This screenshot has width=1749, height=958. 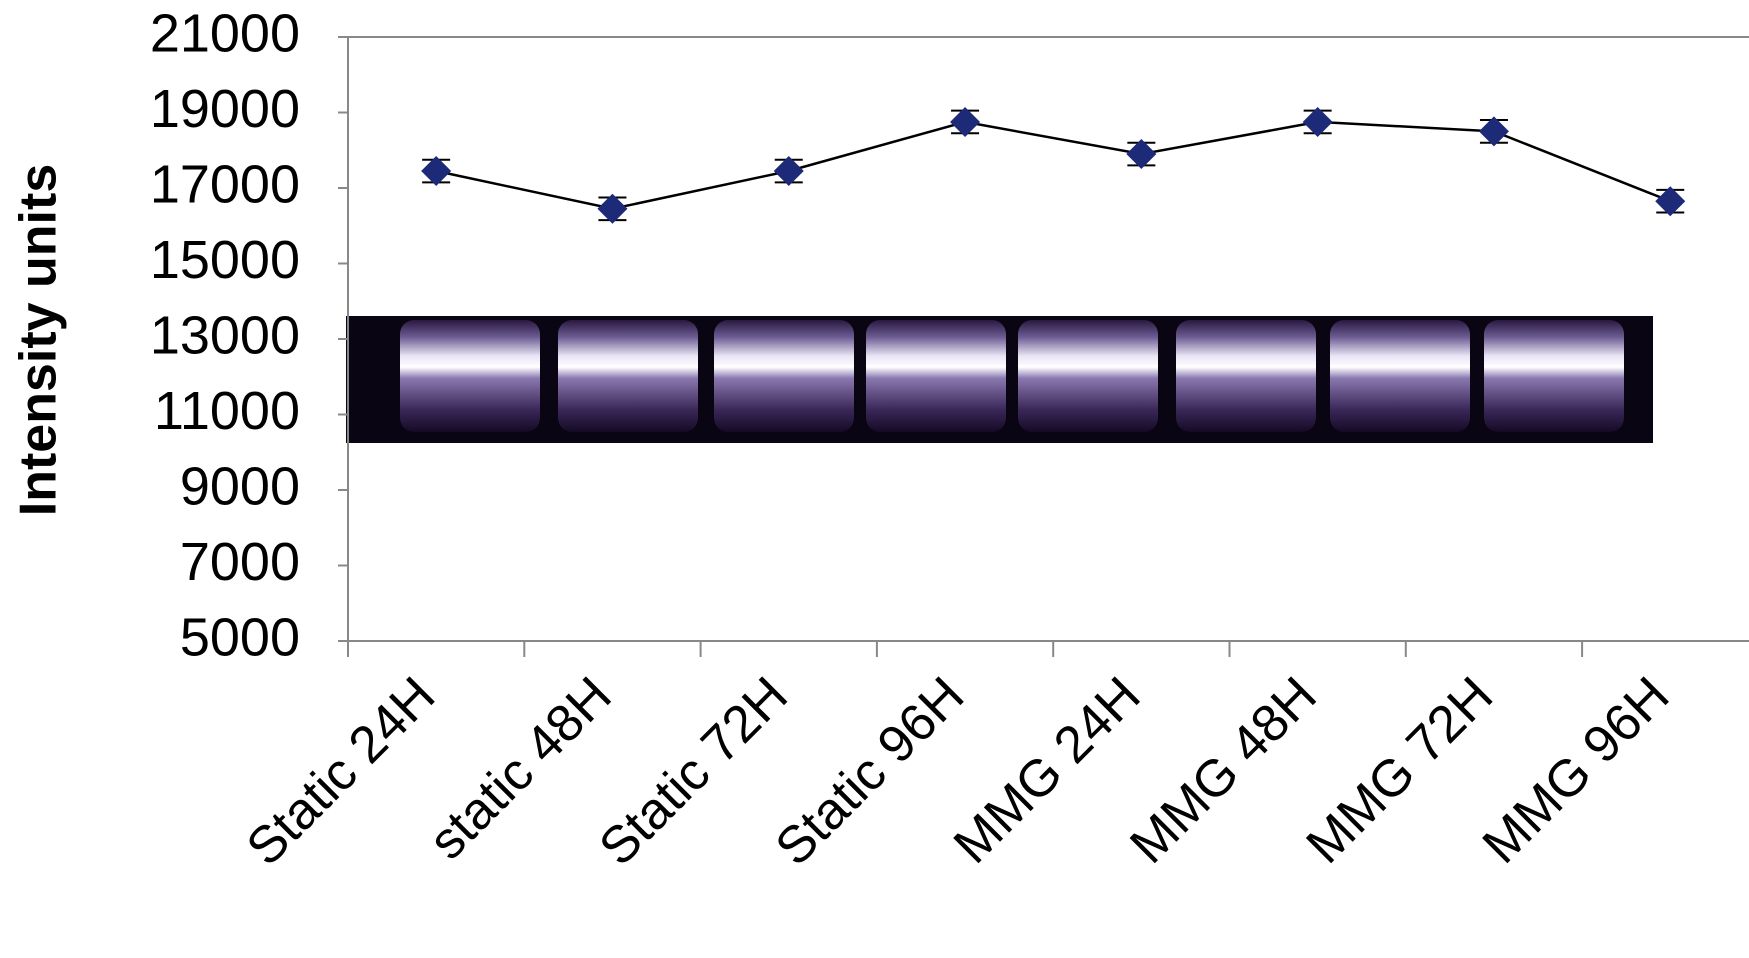 What do you see at coordinates (240, 562) in the screenshot?
I see `y-tick-label: 7000` at bounding box center [240, 562].